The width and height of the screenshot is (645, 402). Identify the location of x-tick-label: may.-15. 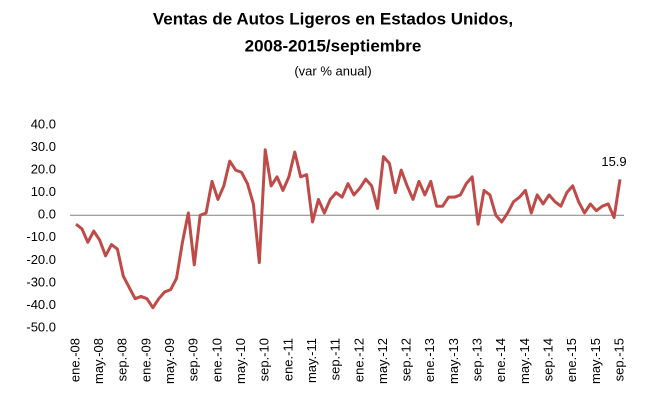
(595, 361).